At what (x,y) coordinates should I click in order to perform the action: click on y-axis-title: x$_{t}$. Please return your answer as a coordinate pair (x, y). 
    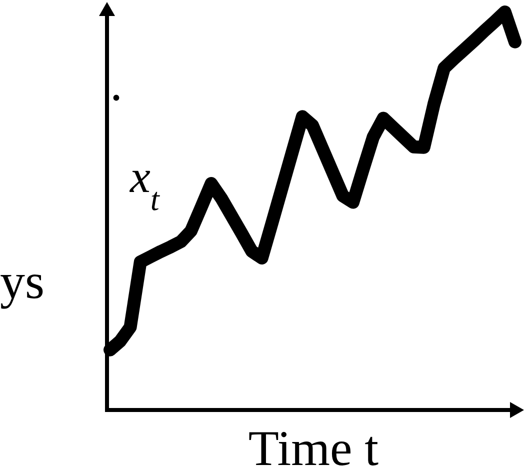
    Looking at the image, I should click on (144, 184).